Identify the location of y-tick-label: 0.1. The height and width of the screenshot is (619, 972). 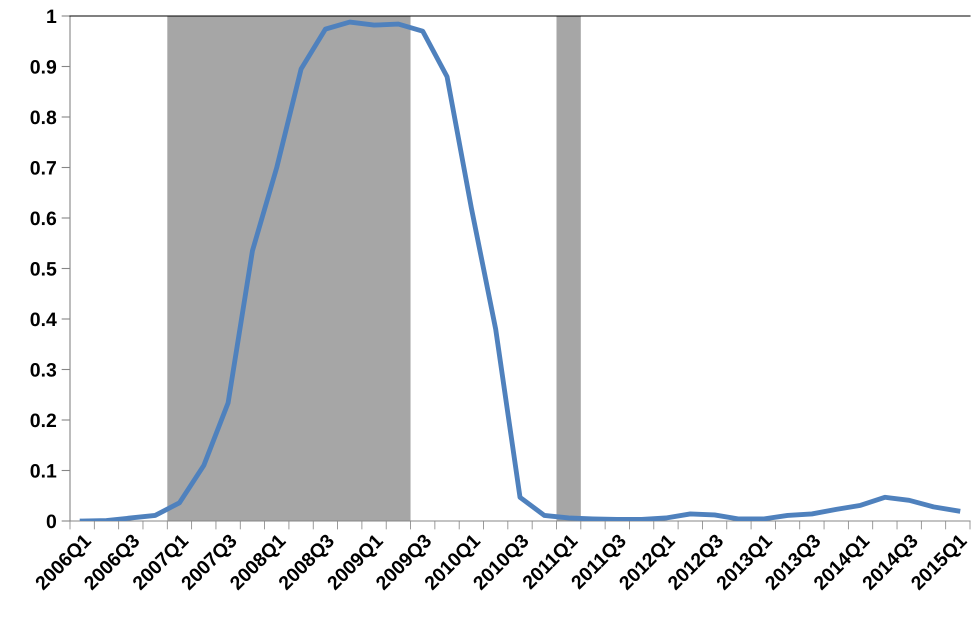
(43, 471).